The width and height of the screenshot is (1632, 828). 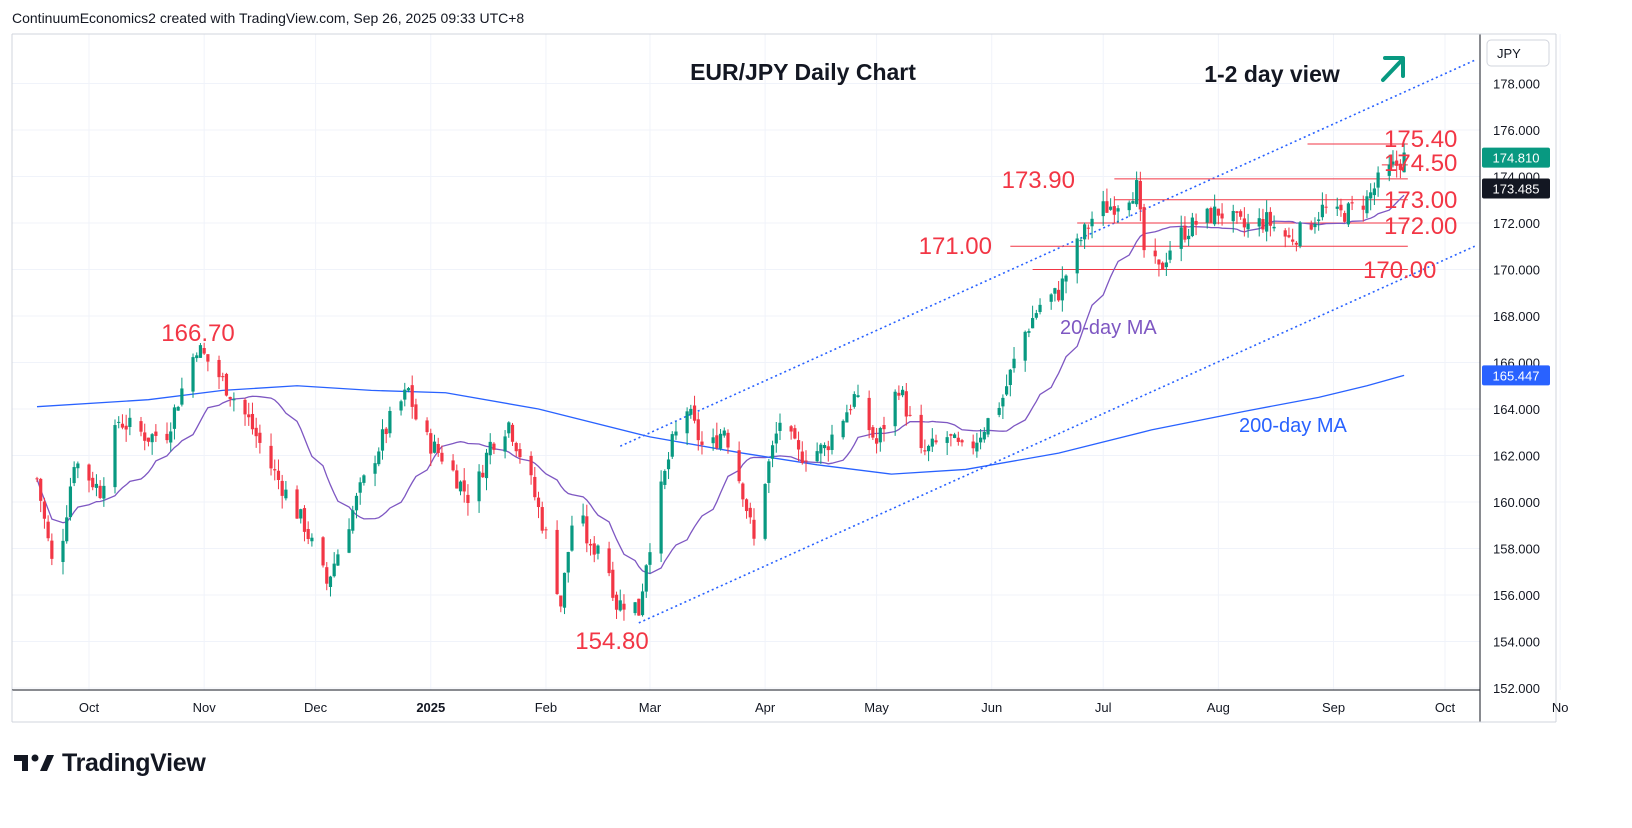 I want to click on last-price-badge: 174.810, so click(x=1516, y=157).